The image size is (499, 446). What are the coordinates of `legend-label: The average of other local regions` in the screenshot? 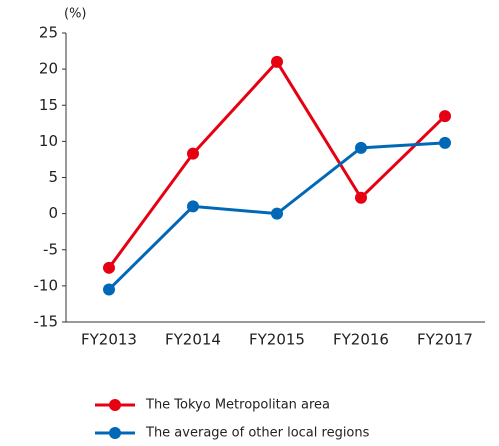 It's located at (257, 433).